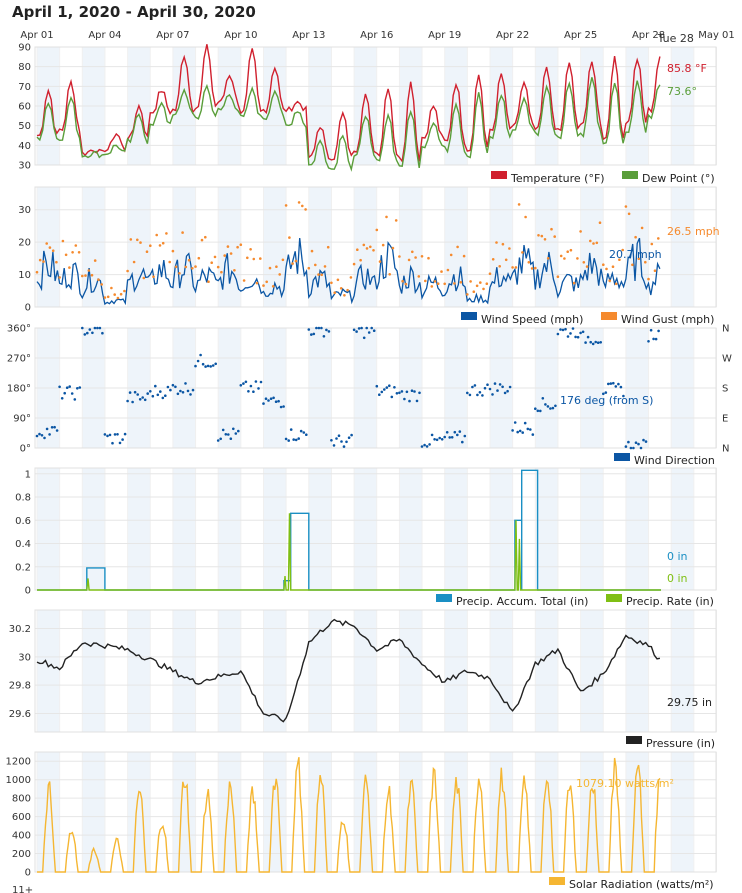 The height and width of the screenshot is (893, 742). I want to click on compass-label: N, so click(725, 329).